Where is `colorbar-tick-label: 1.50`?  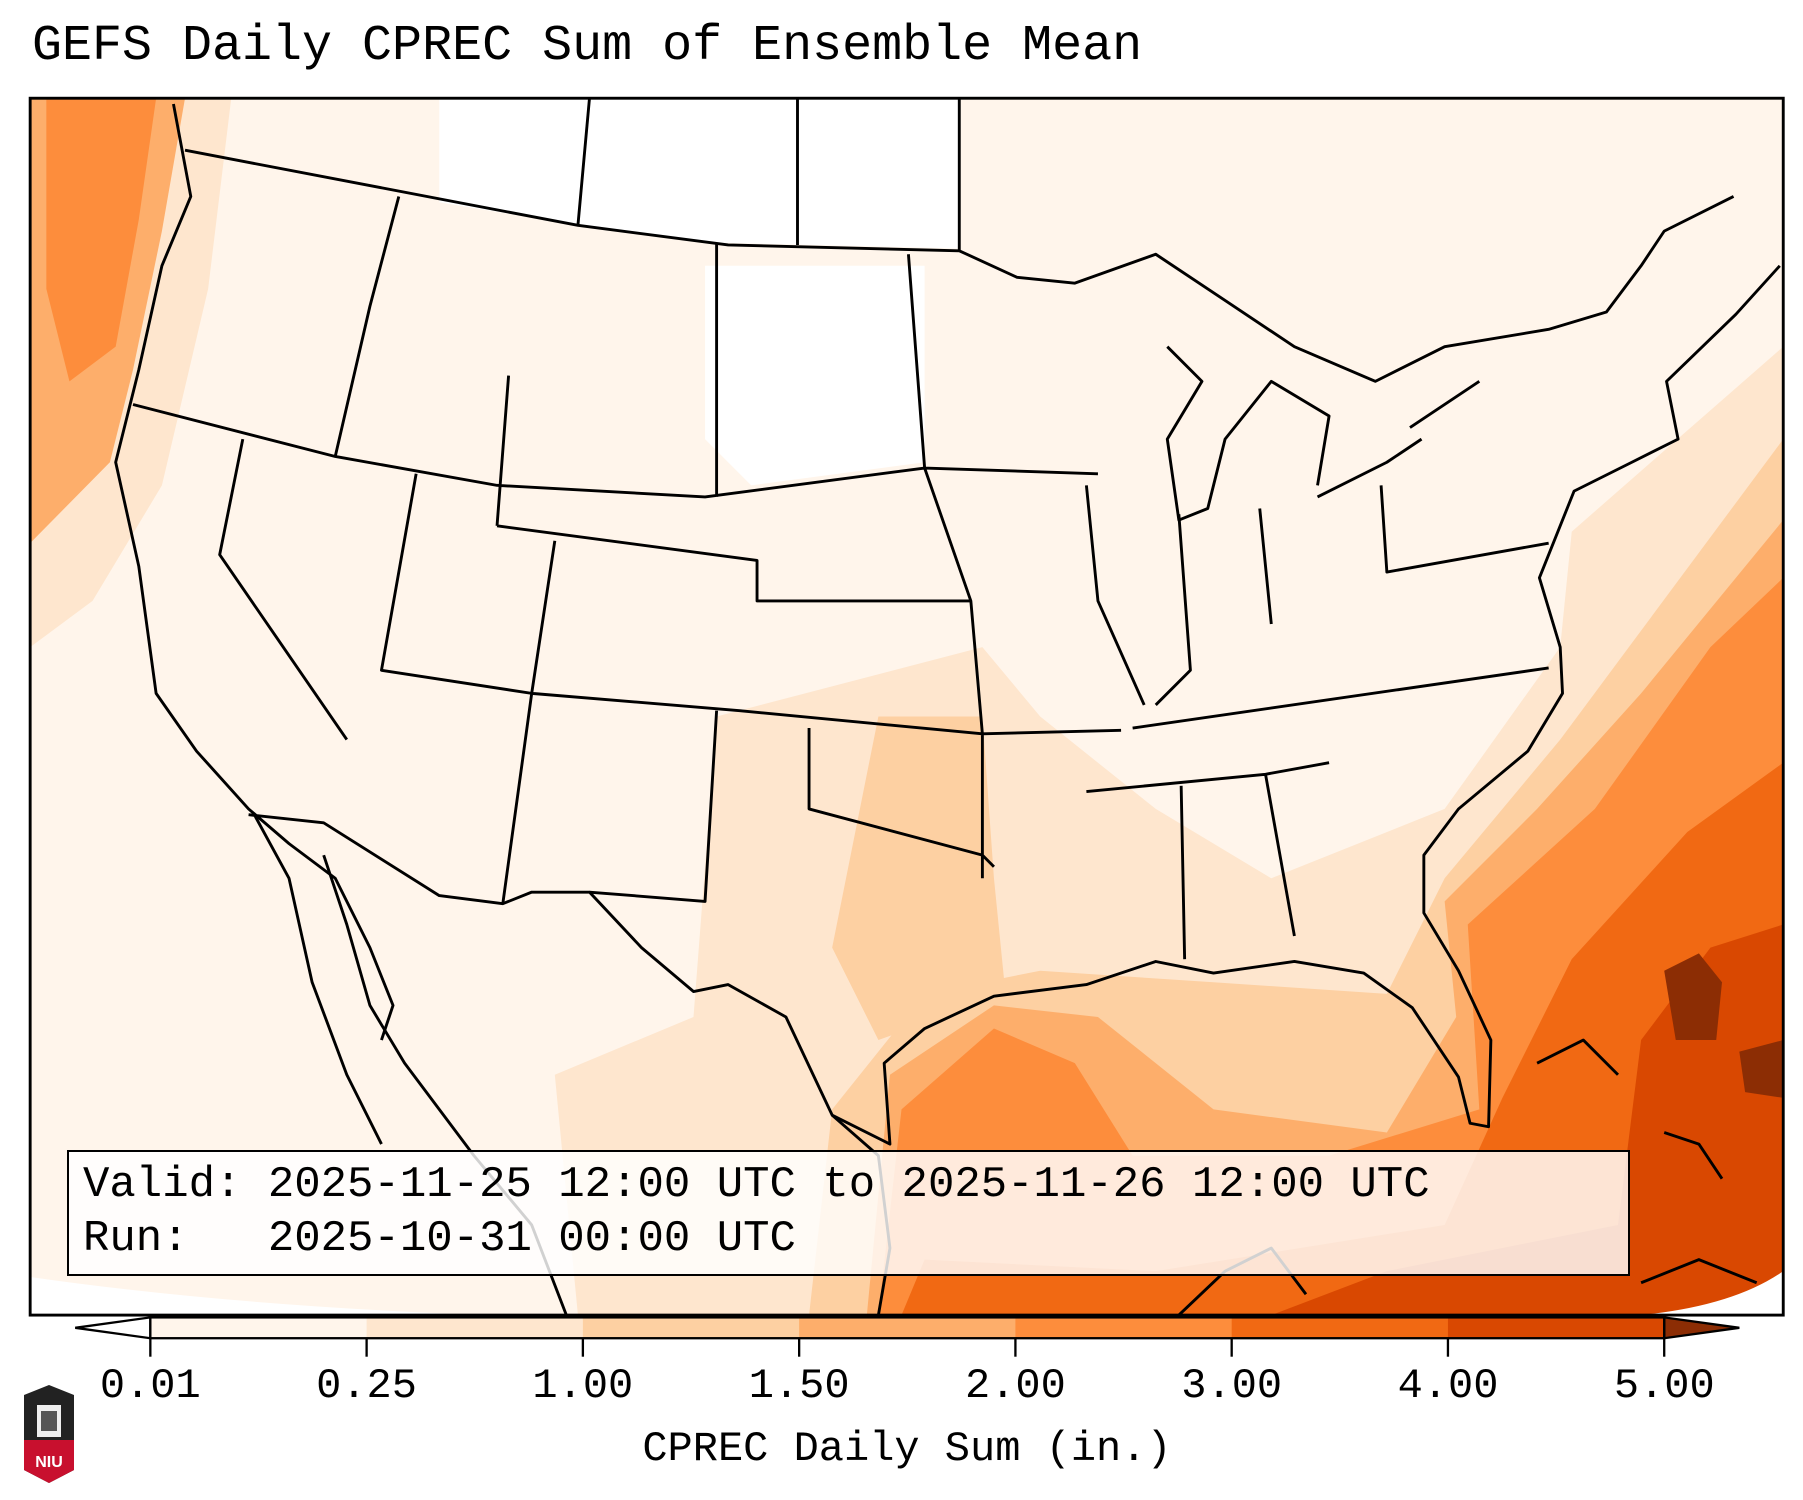
colorbar-tick-label: 1.50 is located at coordinates (799, 1386).